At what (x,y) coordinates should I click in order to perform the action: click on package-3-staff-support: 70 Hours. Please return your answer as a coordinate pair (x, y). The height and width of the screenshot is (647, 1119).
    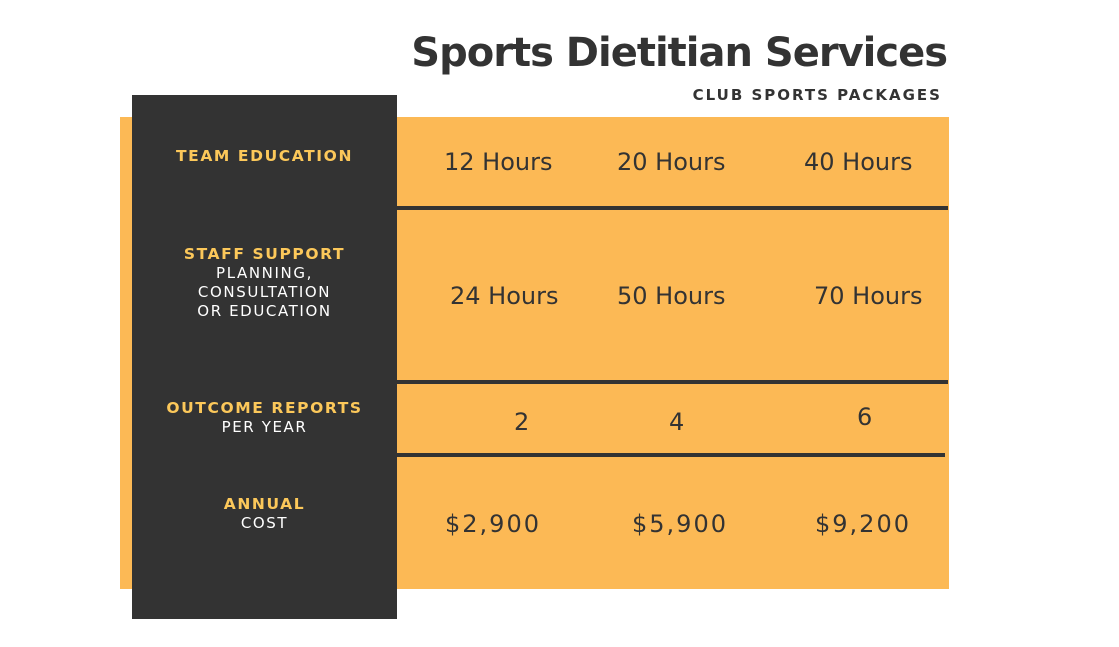
    Looking at the image, I should click on (868, 296).